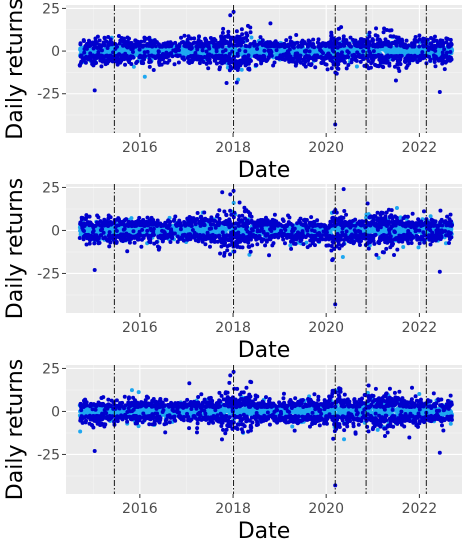 The image size is (474, 546). I want to click on x-tick-label: 2022, so click(420, 148).